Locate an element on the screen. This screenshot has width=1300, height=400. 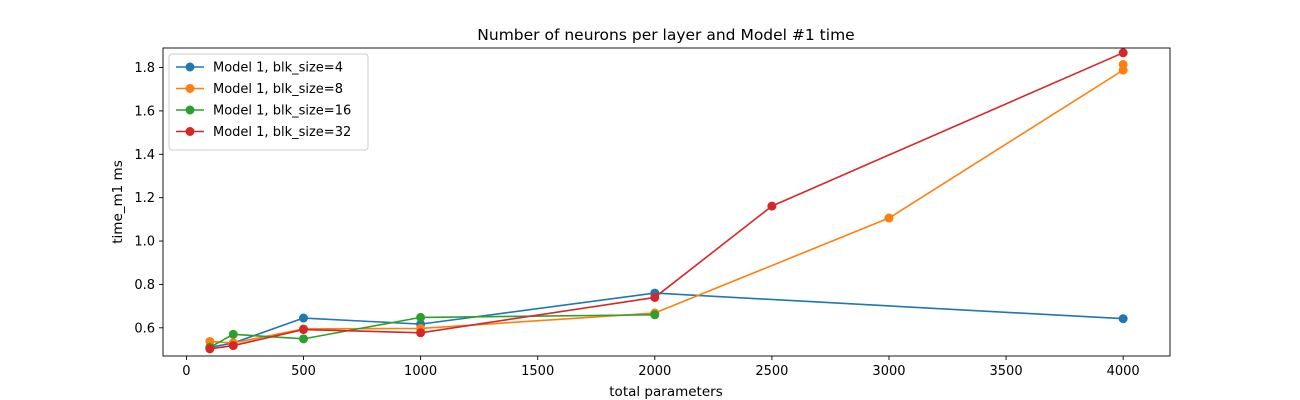
legend-entry-4: Model 1, blk_size=32 is located at coordinates (263, 132).